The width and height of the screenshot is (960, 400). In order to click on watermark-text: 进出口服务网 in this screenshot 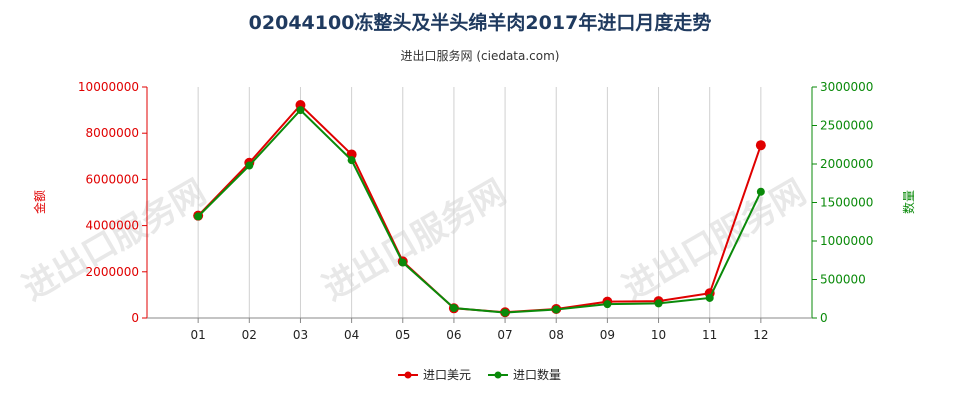, I will do `click(414, 240)`.